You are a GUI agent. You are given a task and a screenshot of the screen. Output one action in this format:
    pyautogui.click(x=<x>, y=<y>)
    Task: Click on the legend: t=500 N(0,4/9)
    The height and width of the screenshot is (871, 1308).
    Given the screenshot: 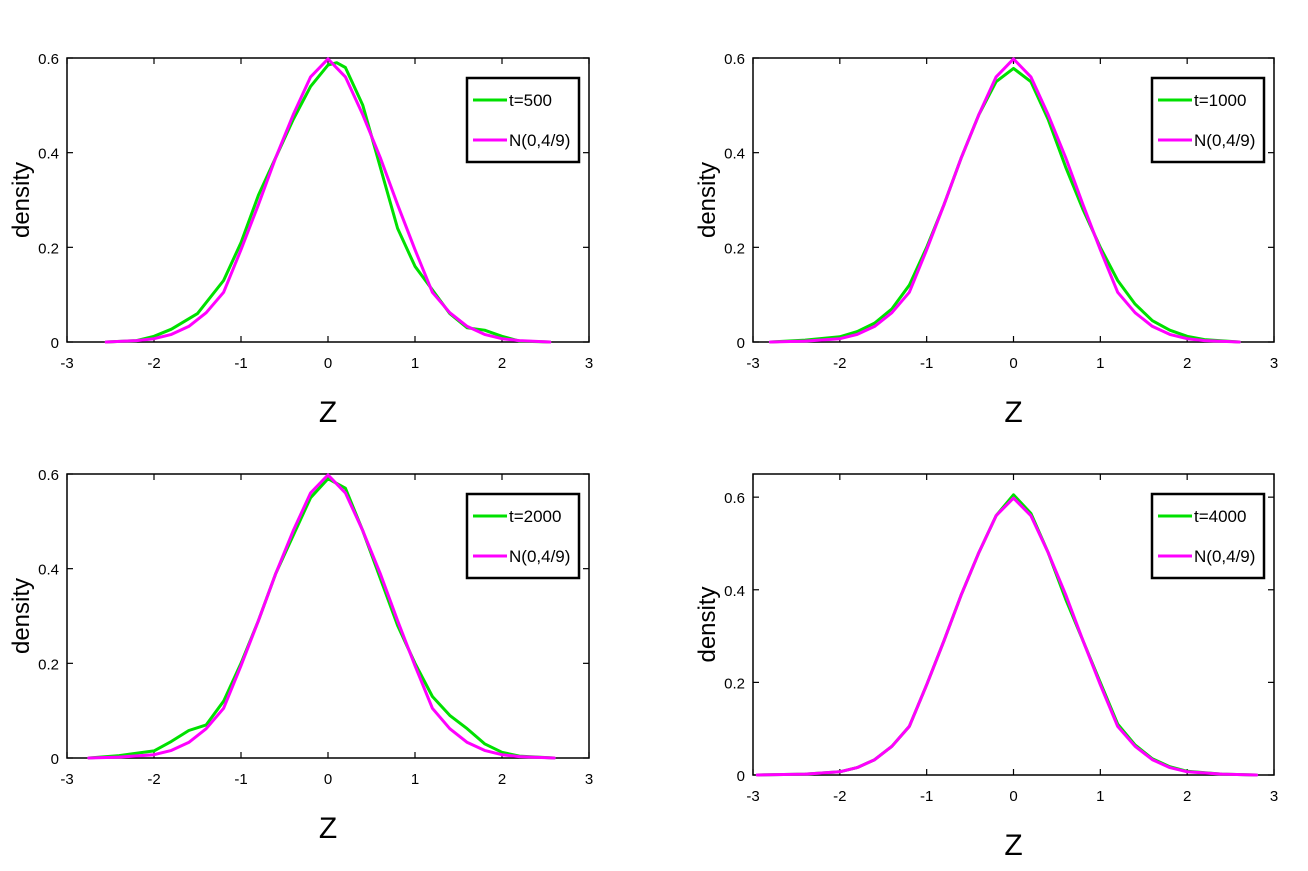 What is the action you would take?
    pyautogui.click(x=523, y=120)
    